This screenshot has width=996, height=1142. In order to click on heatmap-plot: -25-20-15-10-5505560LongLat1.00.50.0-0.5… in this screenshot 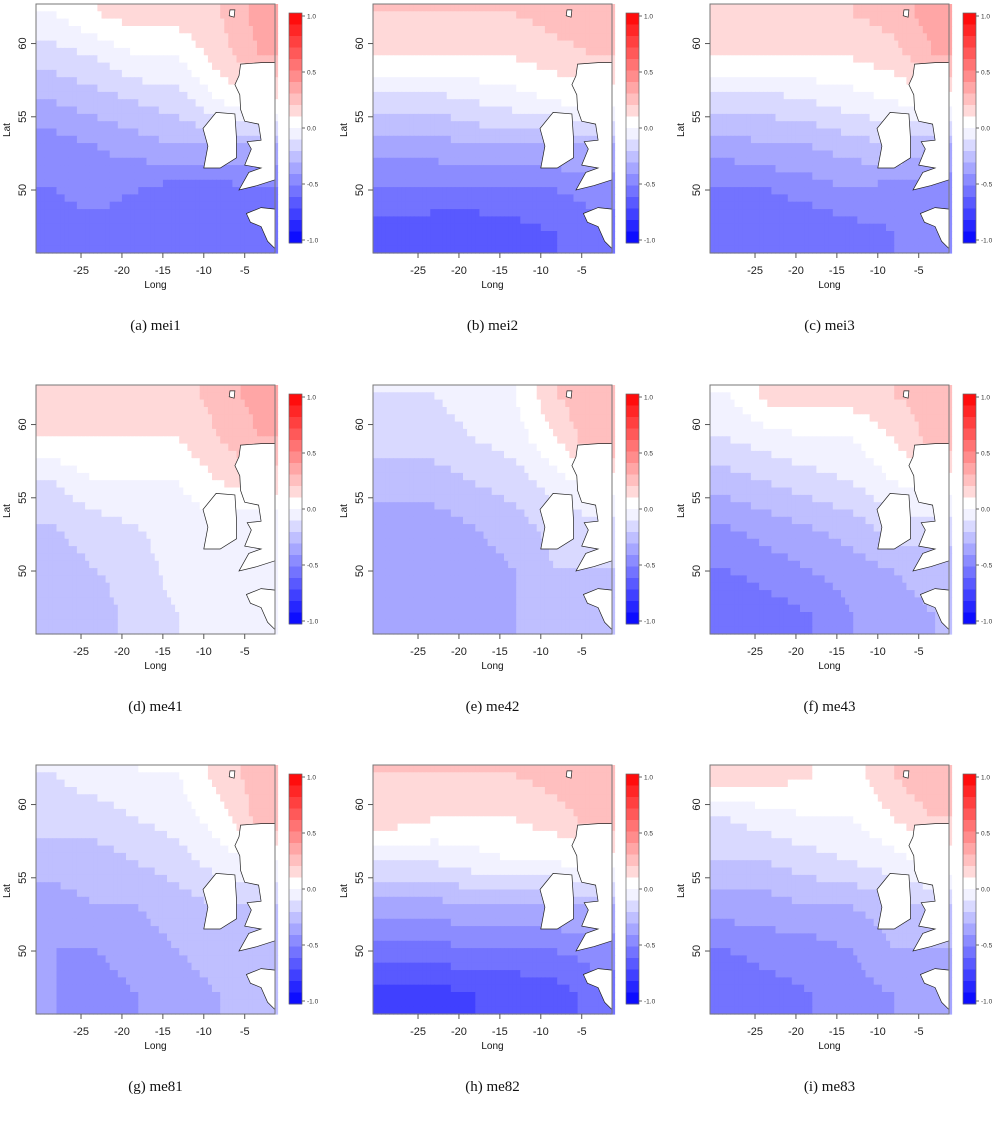, I will do `click(168, 155)`.